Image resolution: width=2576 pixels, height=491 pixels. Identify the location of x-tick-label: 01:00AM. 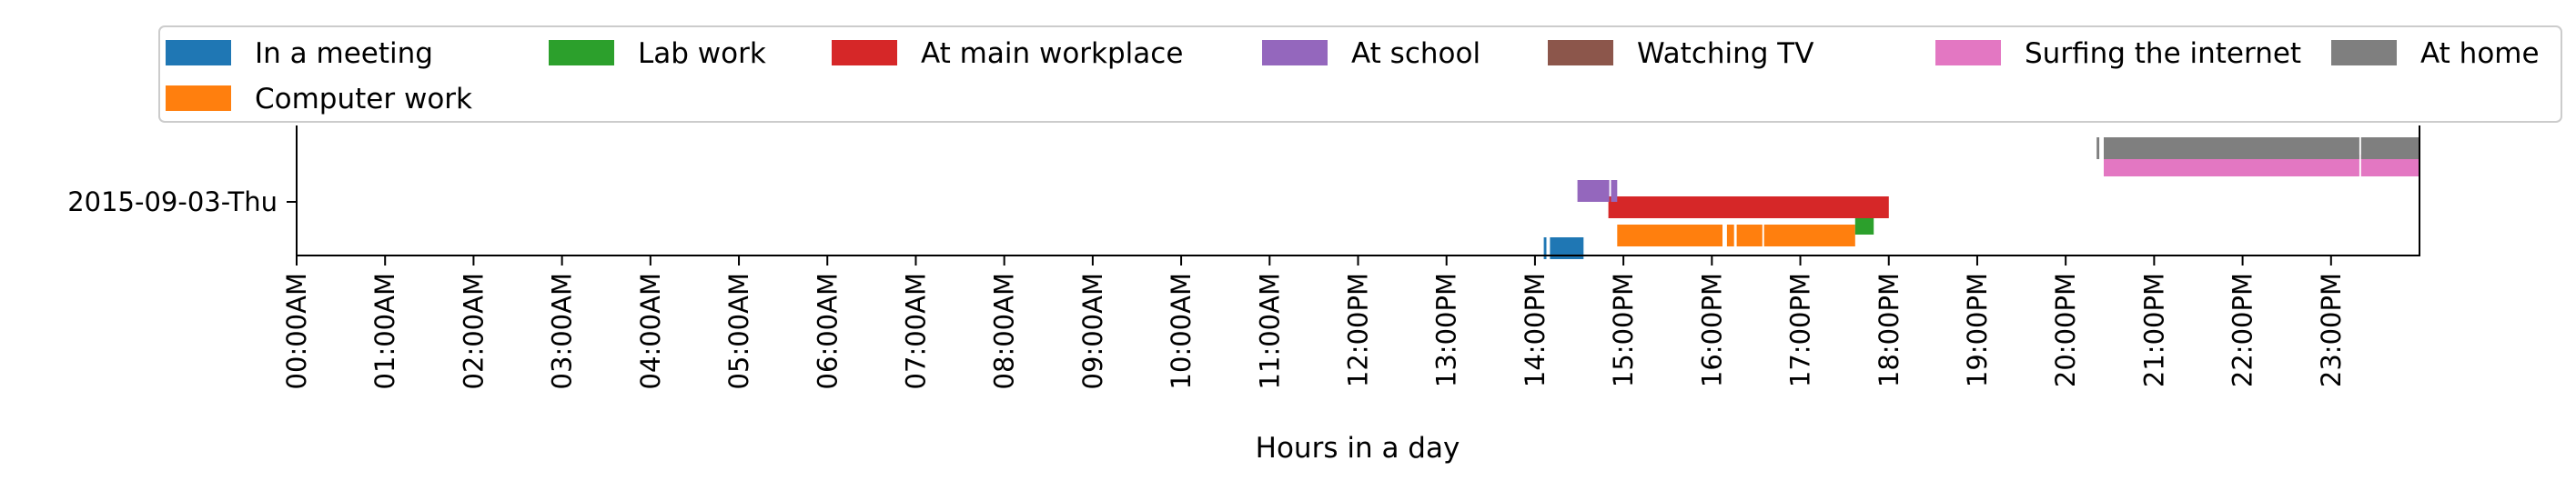
(384, 331).